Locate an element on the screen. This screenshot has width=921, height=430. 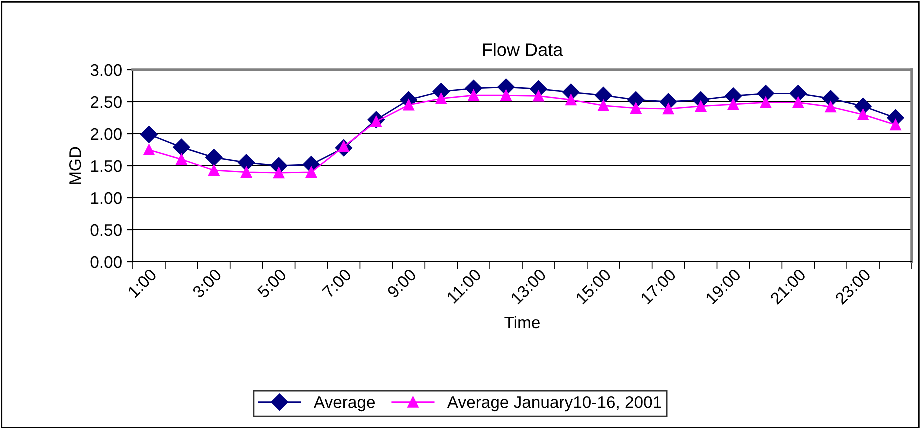
x-tick-label: 3:00 is located at coordinates (207, 283).